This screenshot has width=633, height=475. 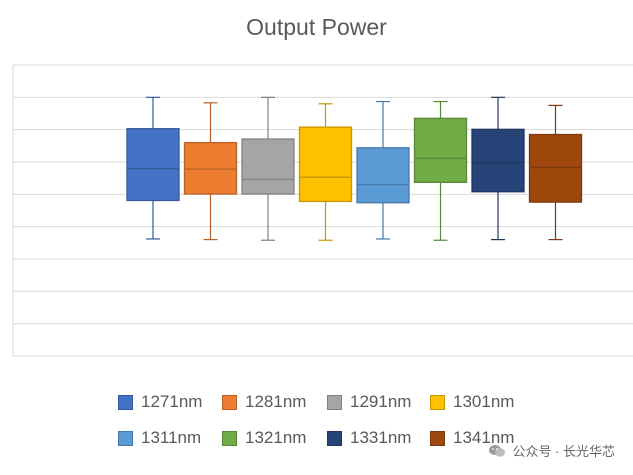 What do you see at coordinates (381, 401) in the screenshot?
I see `legend-label: 1291nm` at bounding box center [381, 401].